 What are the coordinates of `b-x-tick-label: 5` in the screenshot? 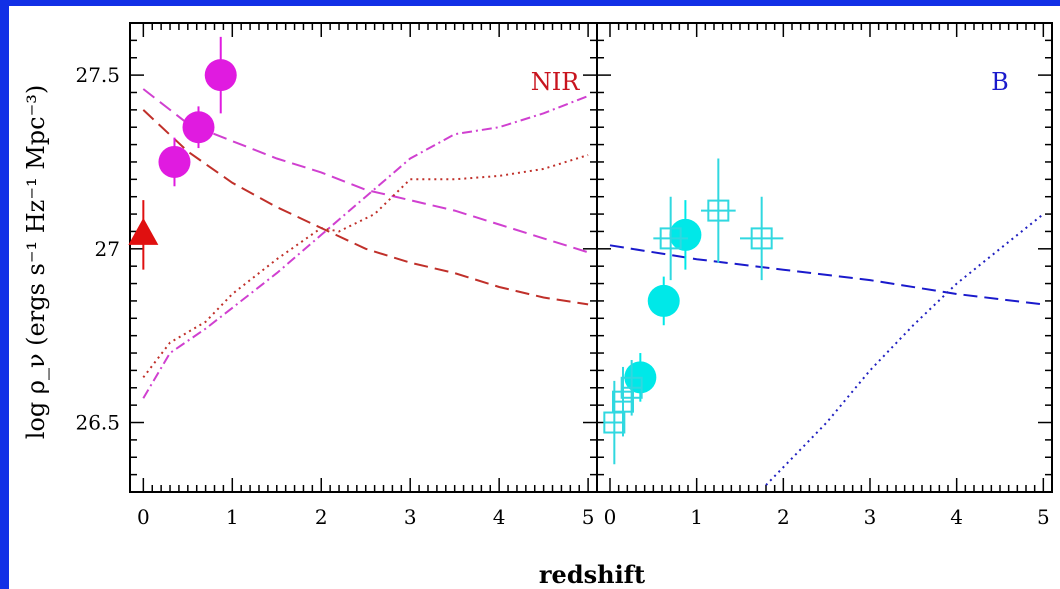 It's located at (1043, 517).